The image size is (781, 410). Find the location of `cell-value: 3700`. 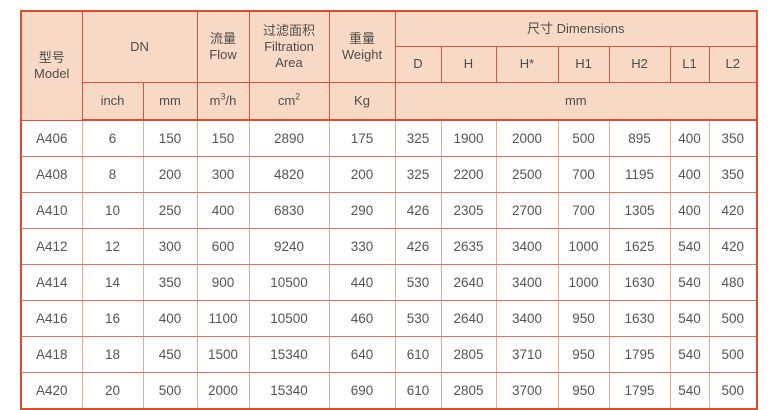

cell-value: 3700 is located at coordinates (527, 391).